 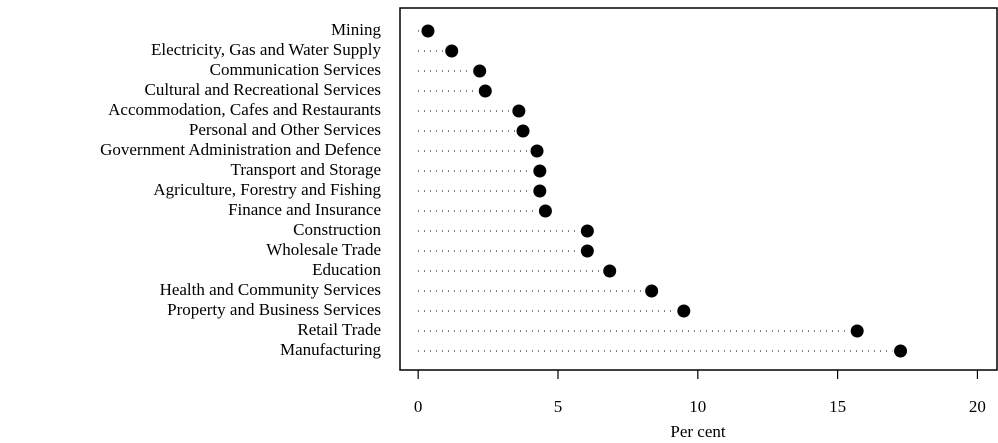 What do you see at coordinates (331, 349) in the screenshot?
I see `y-tick-label: Manufacturing` at bounding box center [331, 349].